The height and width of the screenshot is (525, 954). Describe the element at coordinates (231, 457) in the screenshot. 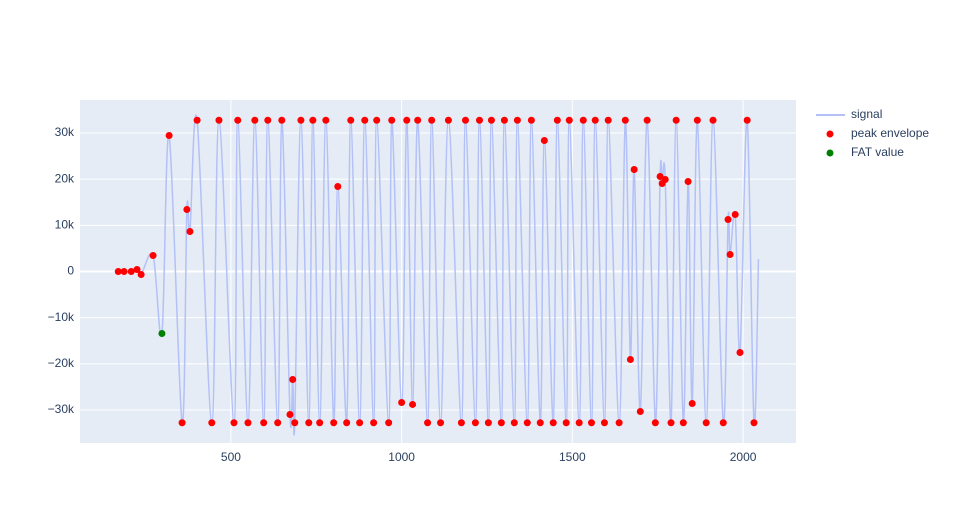

I see `x-tick-label: 500` at that location.